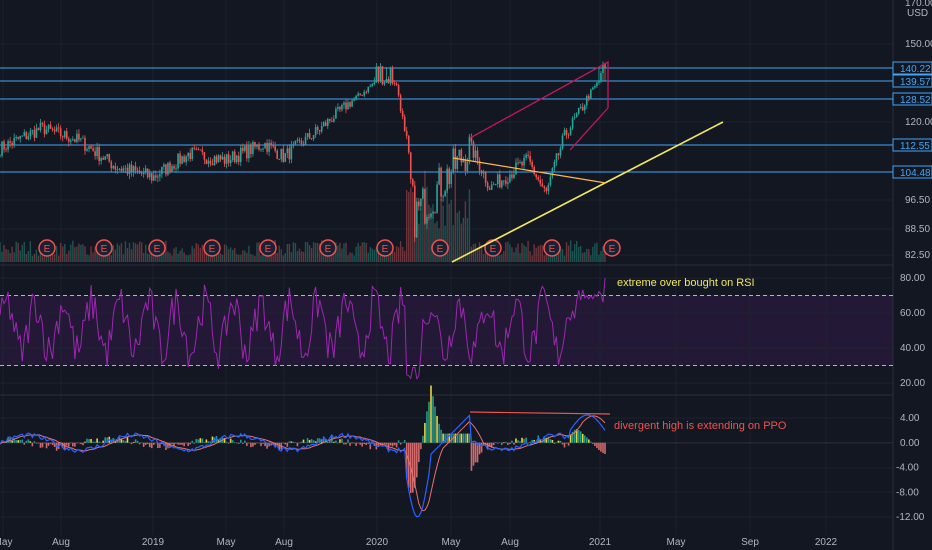 The height and width of the screenshot is (550, 932). Describe the element at coordinates (912, 68) in the screenshot. I see `level-label-box` at that location.